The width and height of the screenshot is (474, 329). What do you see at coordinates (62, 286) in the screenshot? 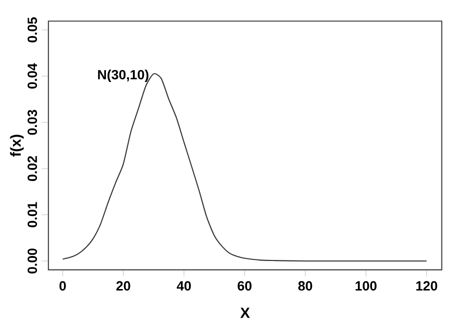
I see `x-tick-label: 0` at bounding box center [62, 286].